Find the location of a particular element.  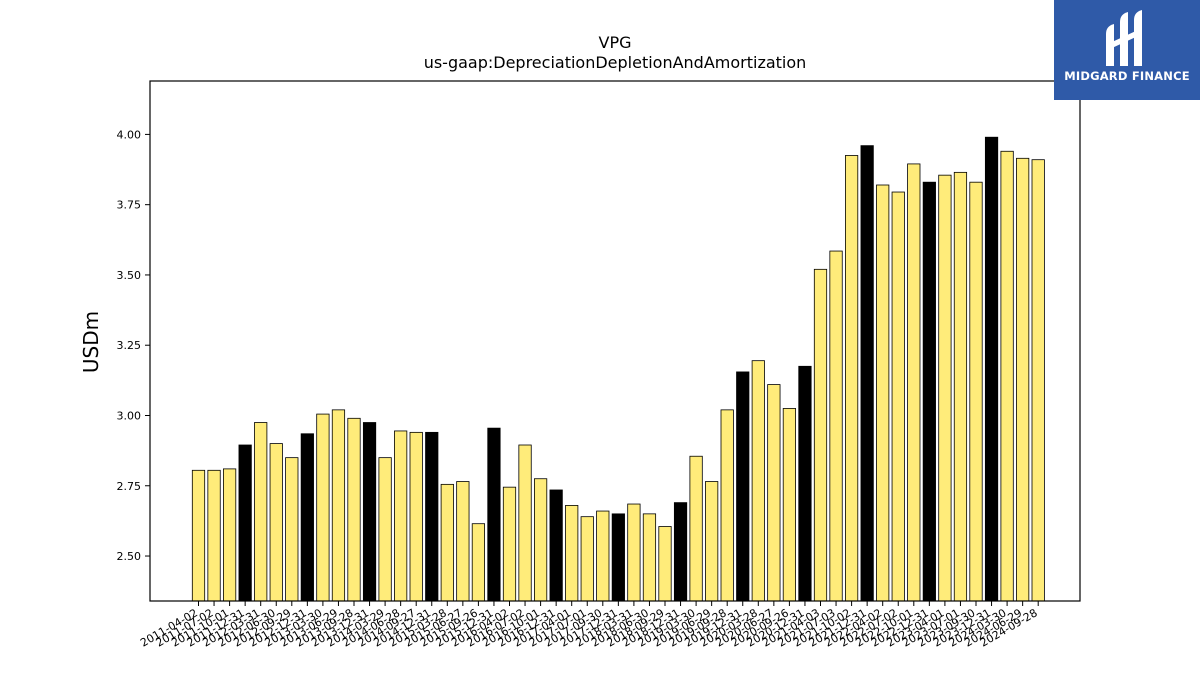

y-tick-label: 2.50 is located at coordinates (129, 556).